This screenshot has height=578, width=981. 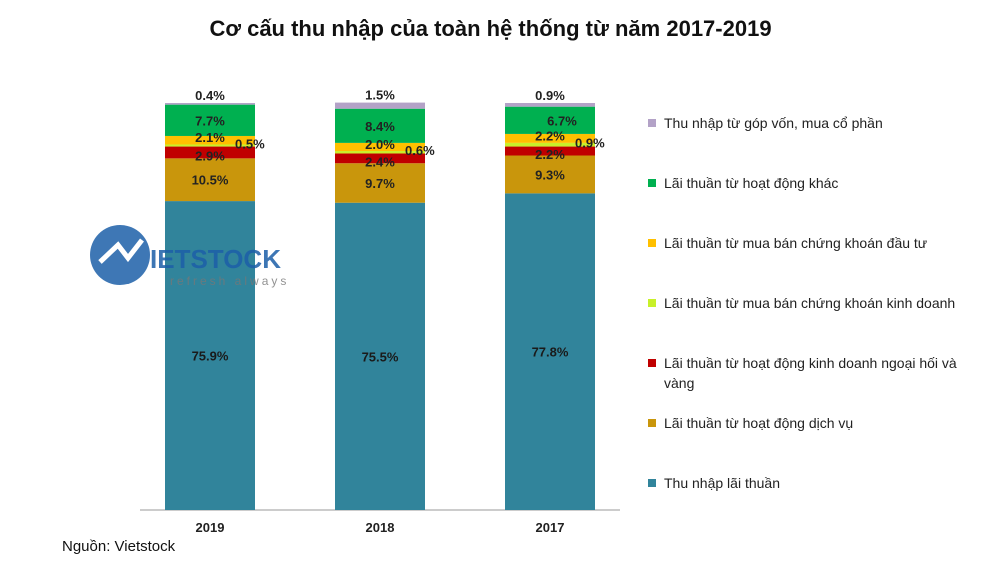 What do you see at coordinates (119, 546) in the screenshot?
I see `source-note: Nguồn: Vietstock` at bounding box center [119, 546].